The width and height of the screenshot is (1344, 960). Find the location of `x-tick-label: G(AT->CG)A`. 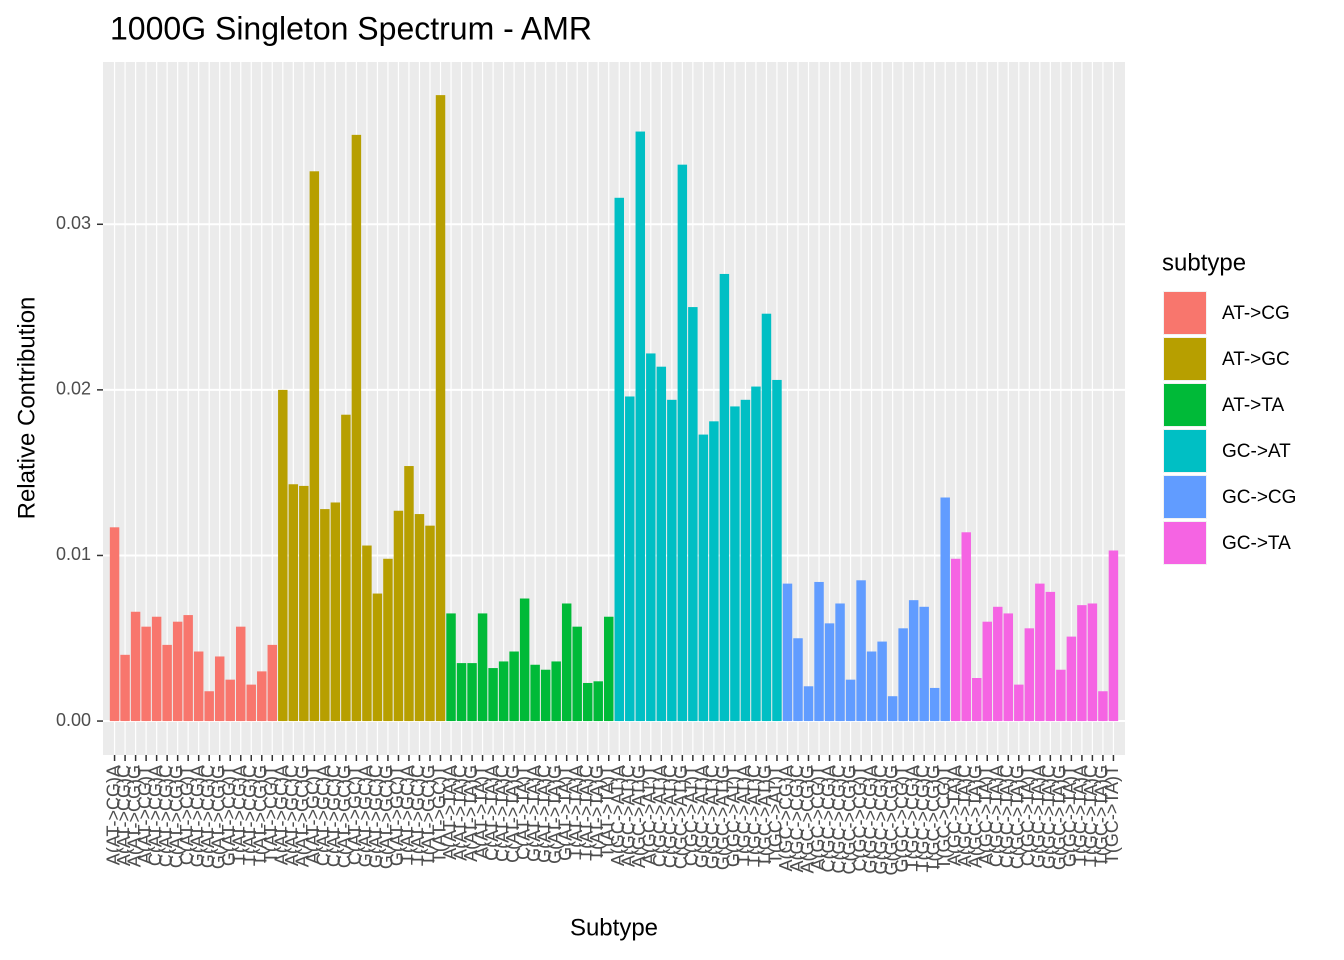

x-tick-label: G(AT->CG)A is located at coordinates (197, 816).